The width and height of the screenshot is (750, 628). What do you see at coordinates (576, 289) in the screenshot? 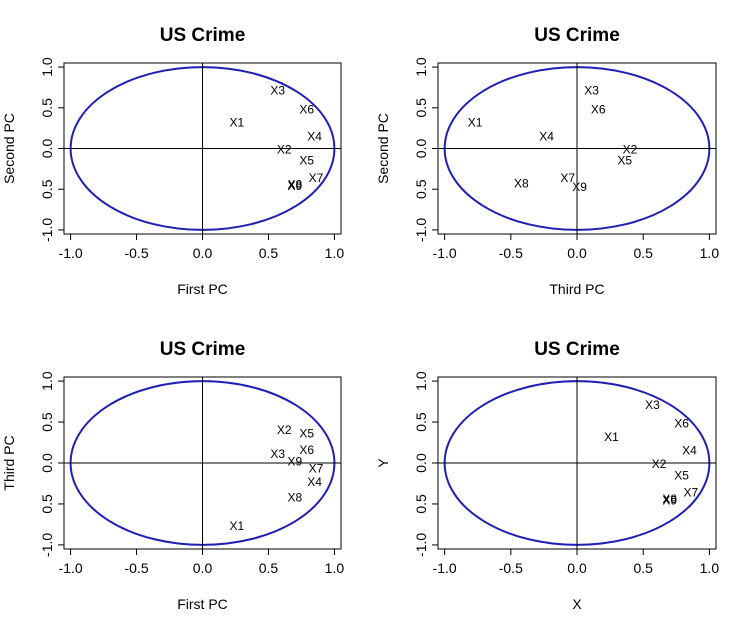
I see `x-axis-label: Third PC` at bounding box center [576, 289].